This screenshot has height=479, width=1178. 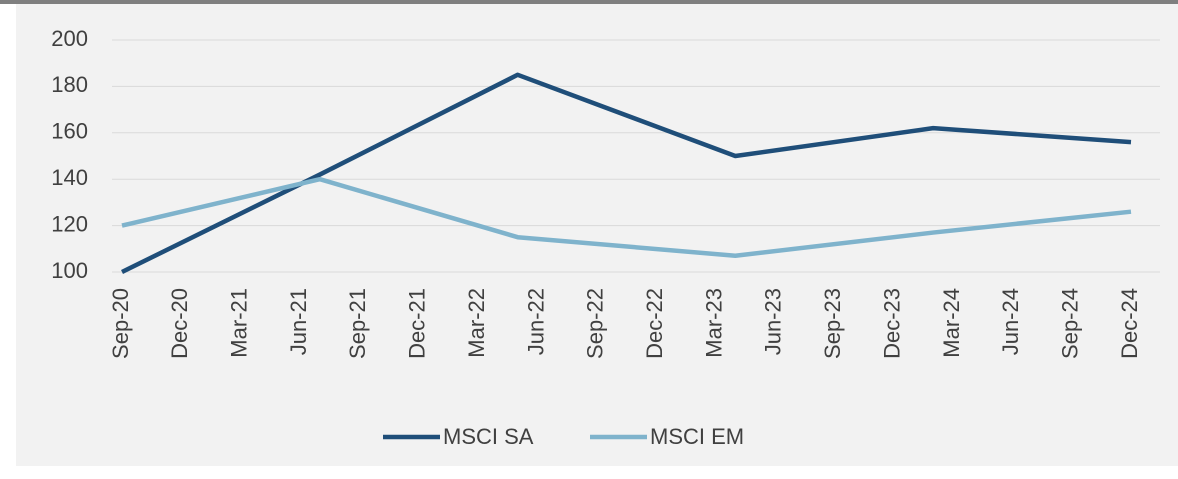 What do you see at coordinates (69, 177) in the screenshot?
I see `y-tick-label: 140` at bounding box center [69, 177].